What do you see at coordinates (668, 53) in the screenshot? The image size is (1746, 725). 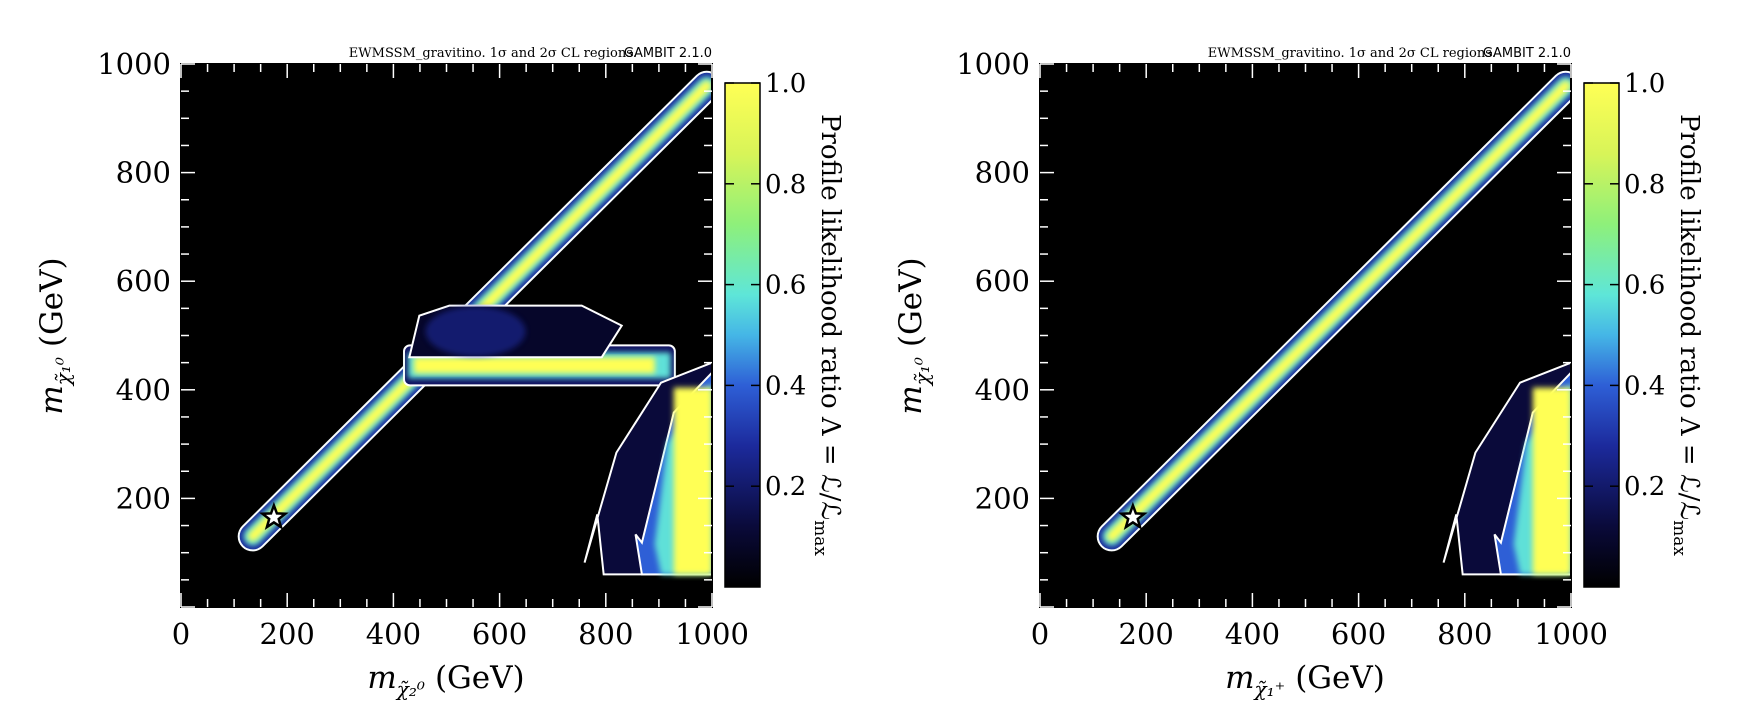 I see `panel-left-title-tag: GAMBIT 2.1.0` at bounding box center [668, 53].